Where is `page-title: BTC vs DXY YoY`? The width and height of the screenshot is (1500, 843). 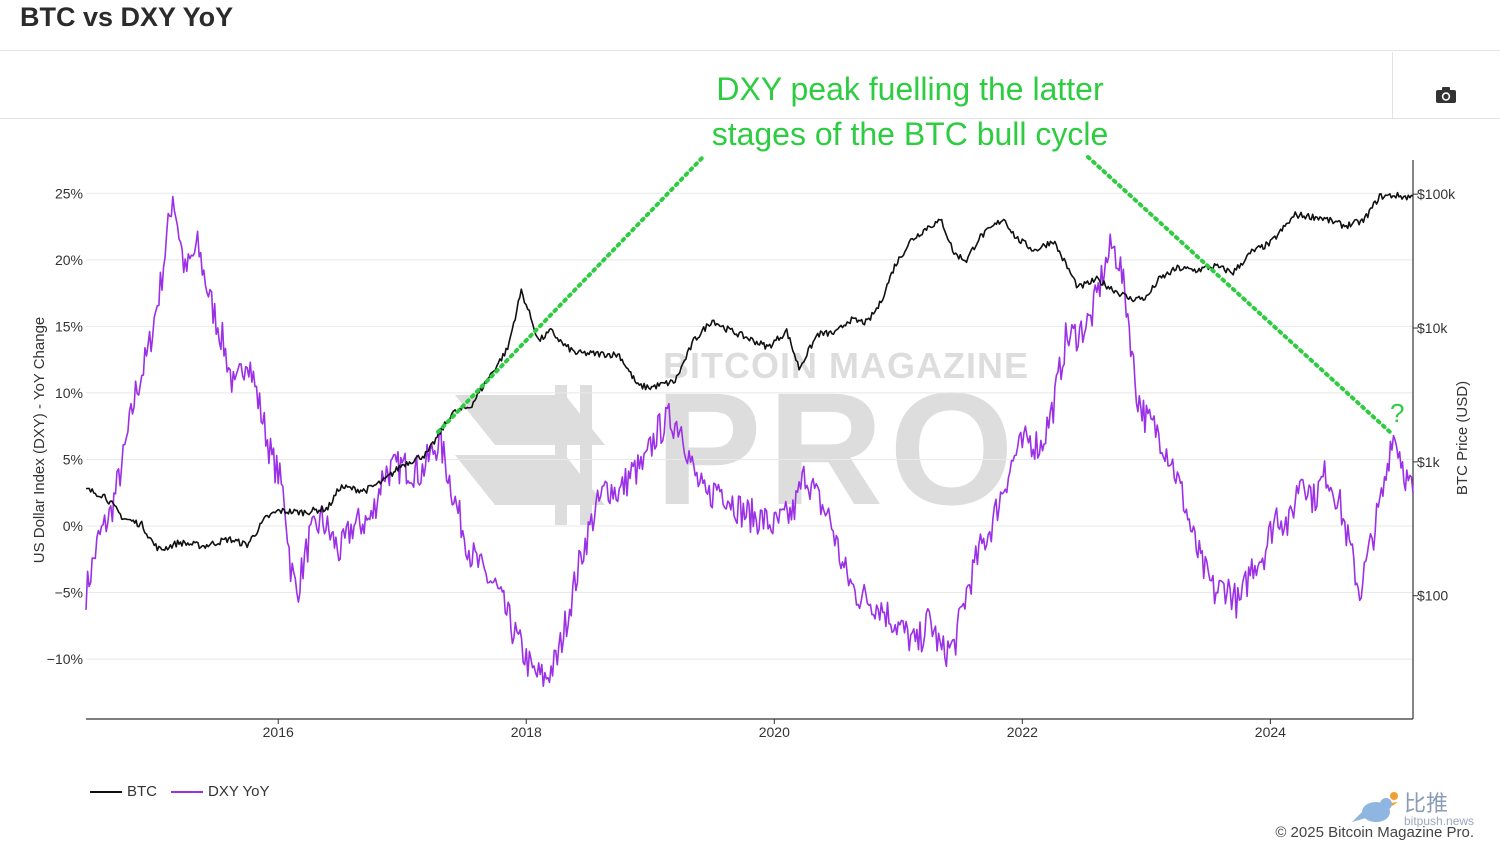
page-title: BTC vs DXY YoY is located at coordinates (127, 17).